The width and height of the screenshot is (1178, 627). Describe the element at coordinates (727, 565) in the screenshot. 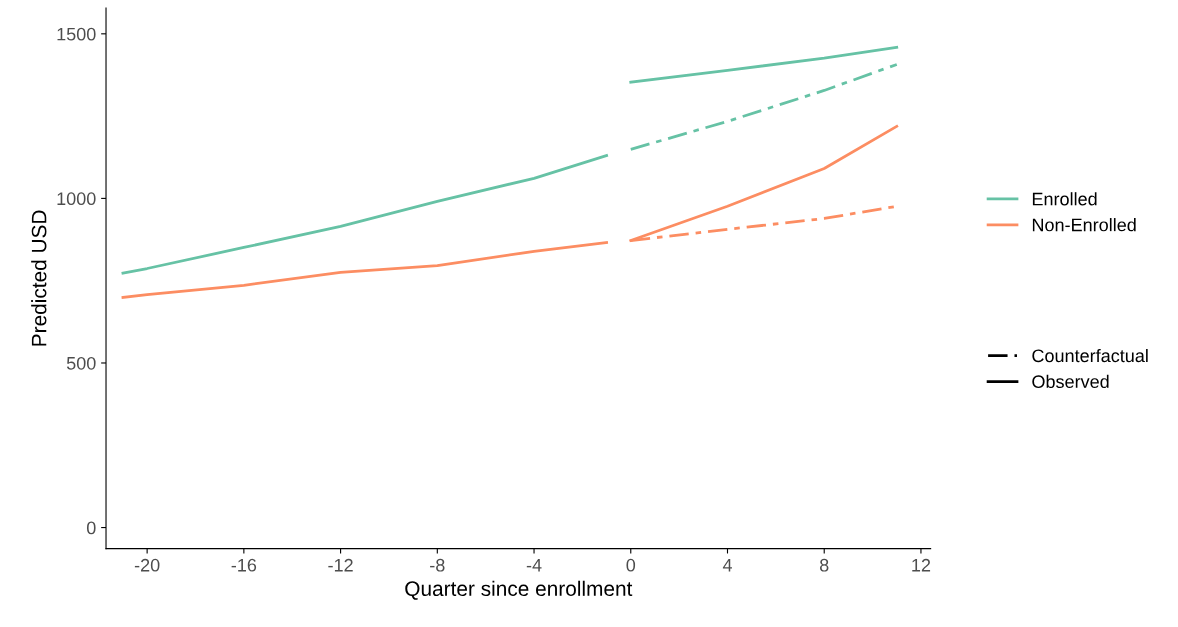

I see `x-tick-label: 4` at that location.